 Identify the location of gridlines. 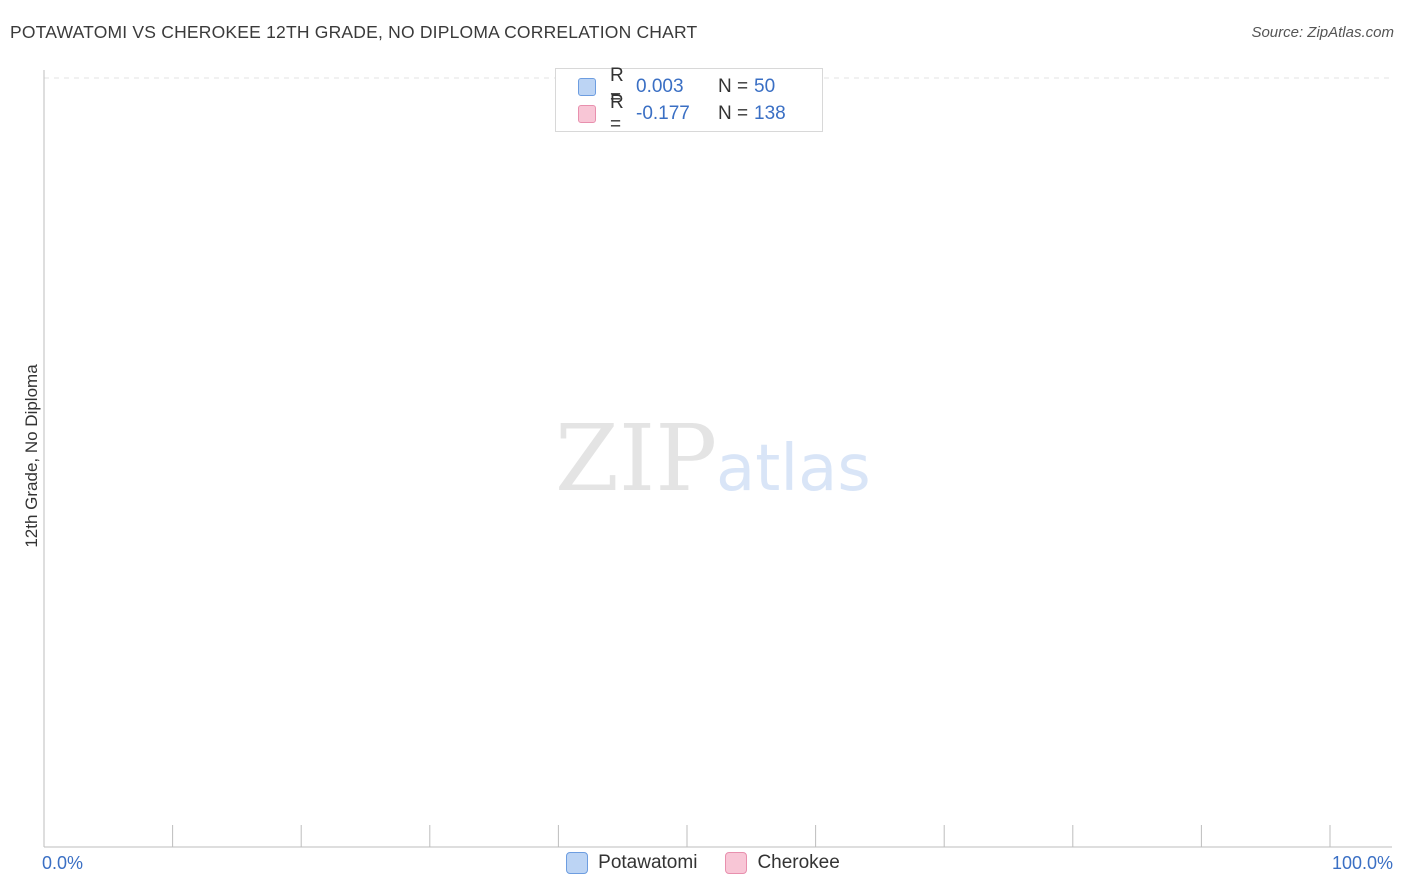
(718, 78).